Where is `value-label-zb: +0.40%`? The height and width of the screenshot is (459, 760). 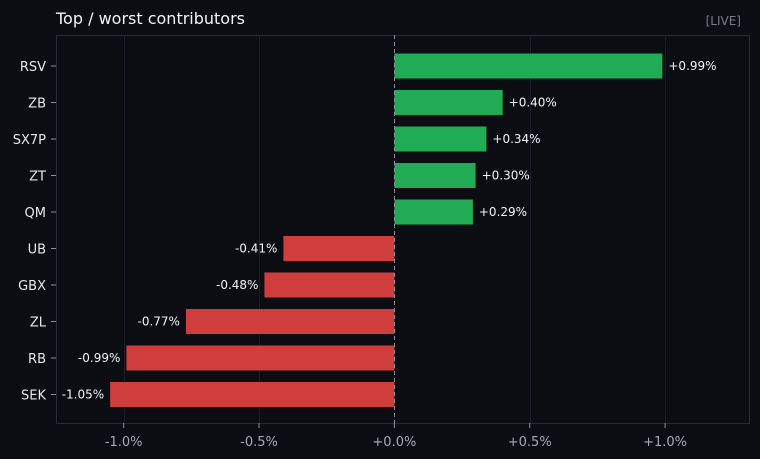 value-label-zb: +0.40% is located at coordinates (533, 103).